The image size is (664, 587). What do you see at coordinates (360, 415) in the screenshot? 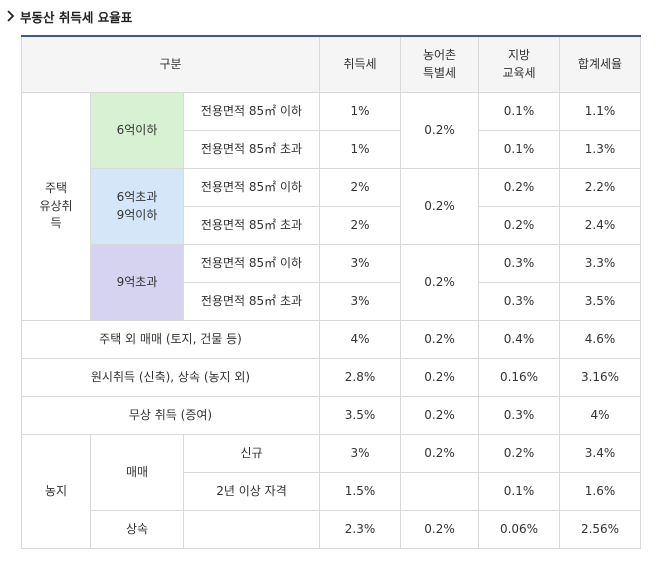
I see `acq-cell: 3.5%` at bounding box center [360, 415].